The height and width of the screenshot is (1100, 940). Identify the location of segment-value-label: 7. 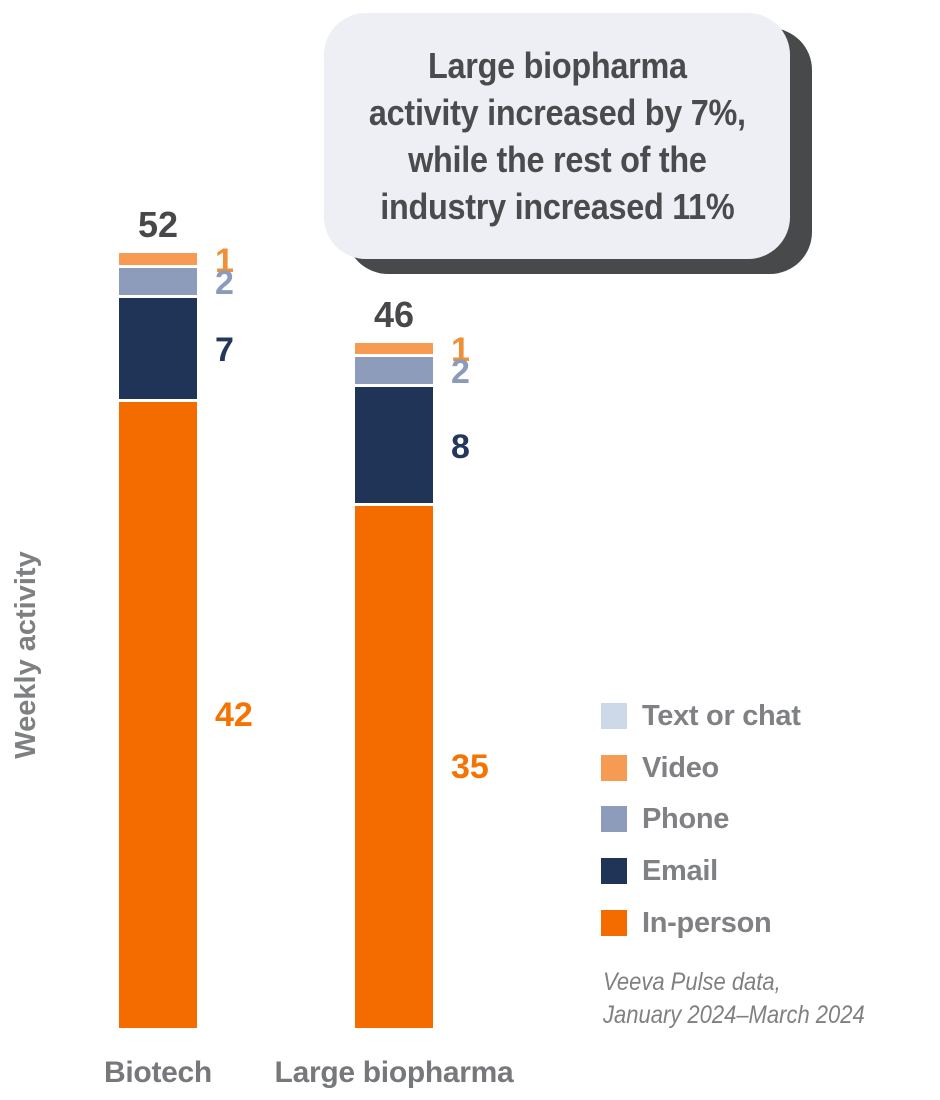
(224, 350).